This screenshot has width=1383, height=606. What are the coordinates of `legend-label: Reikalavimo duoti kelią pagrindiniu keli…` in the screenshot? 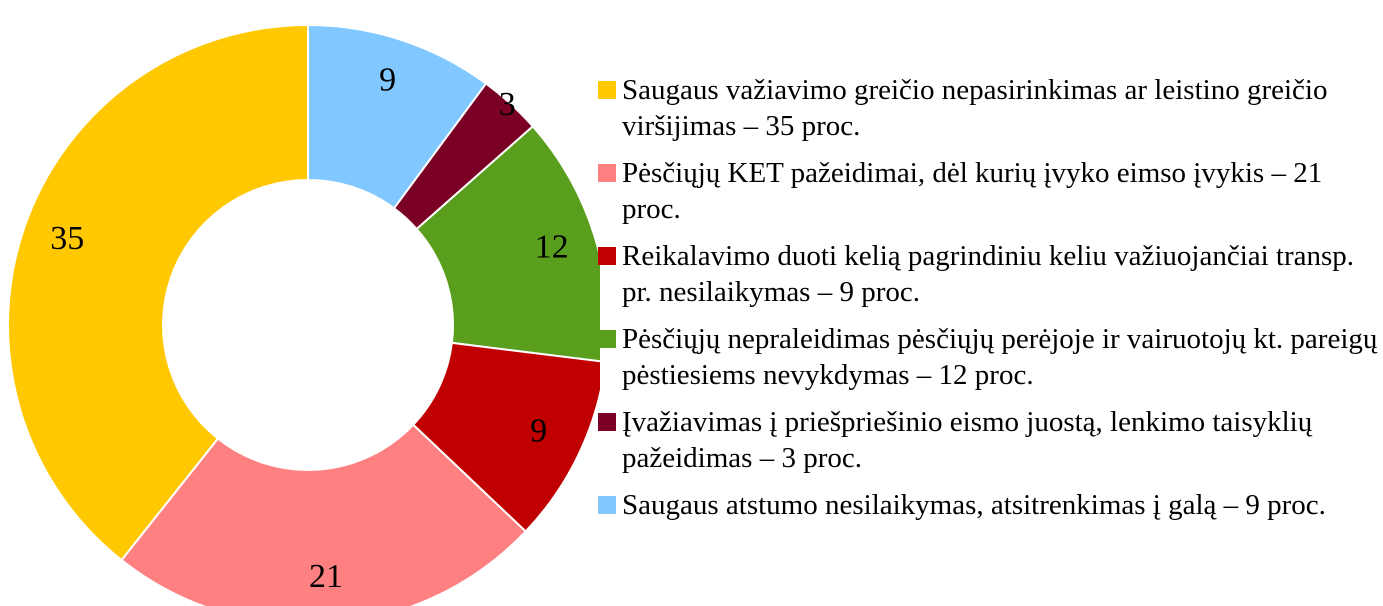 It's located at (988, 274).